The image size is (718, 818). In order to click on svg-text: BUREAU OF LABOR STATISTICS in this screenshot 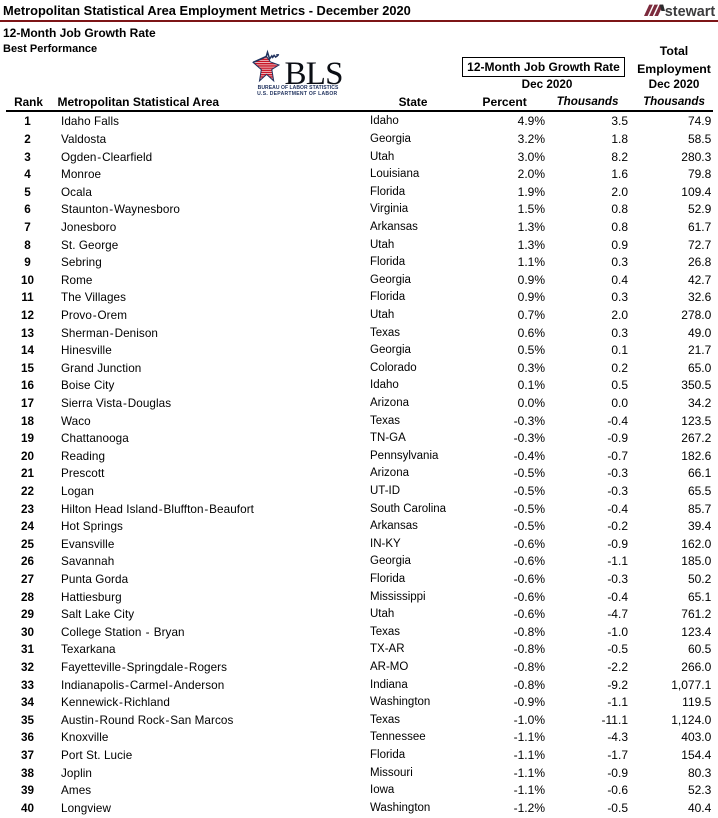, I will do `click(298, 88)`.